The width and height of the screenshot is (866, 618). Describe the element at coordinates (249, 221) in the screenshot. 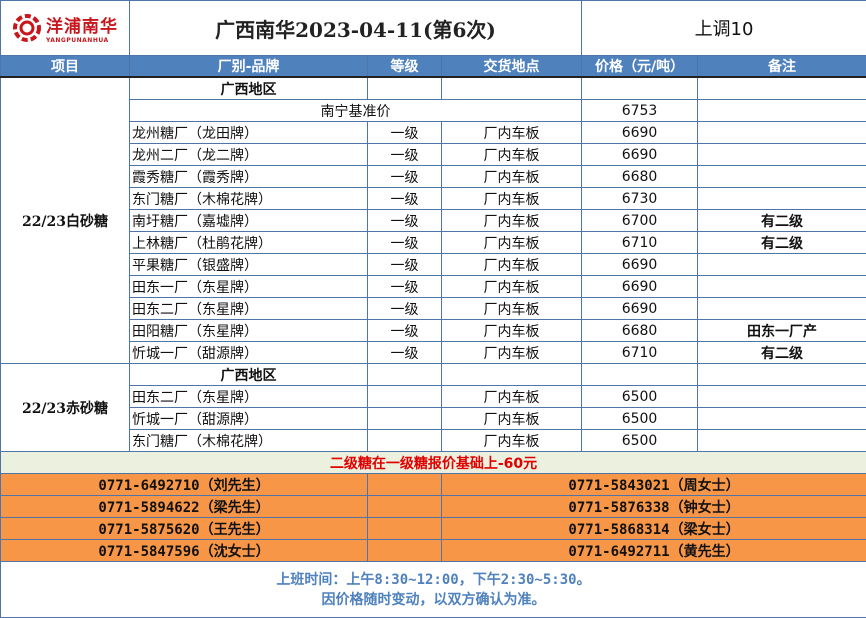

I see `brand-cell: 南圩糖厂（嘉墟牌）` at that location.